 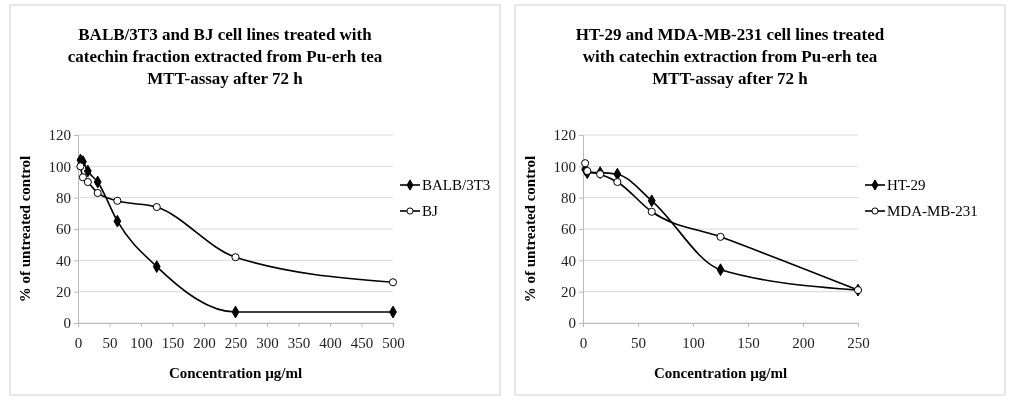 What do you see at coordinates (430, 211) in the screenshot?
I see `legend-label: BJ` at bounding box center [430, 211].